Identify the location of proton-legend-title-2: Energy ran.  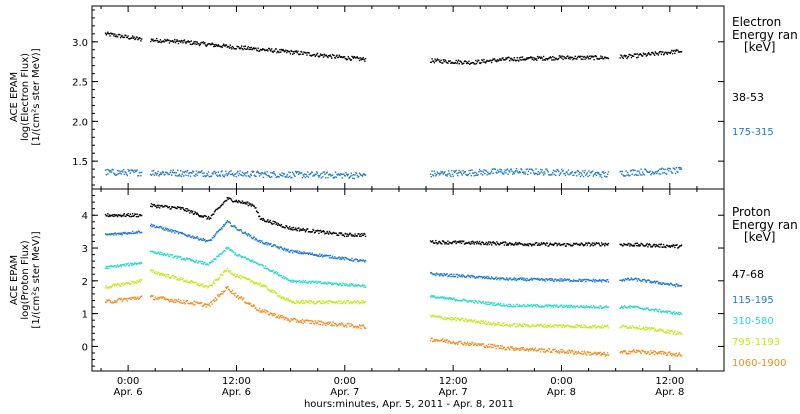
(765, 225).